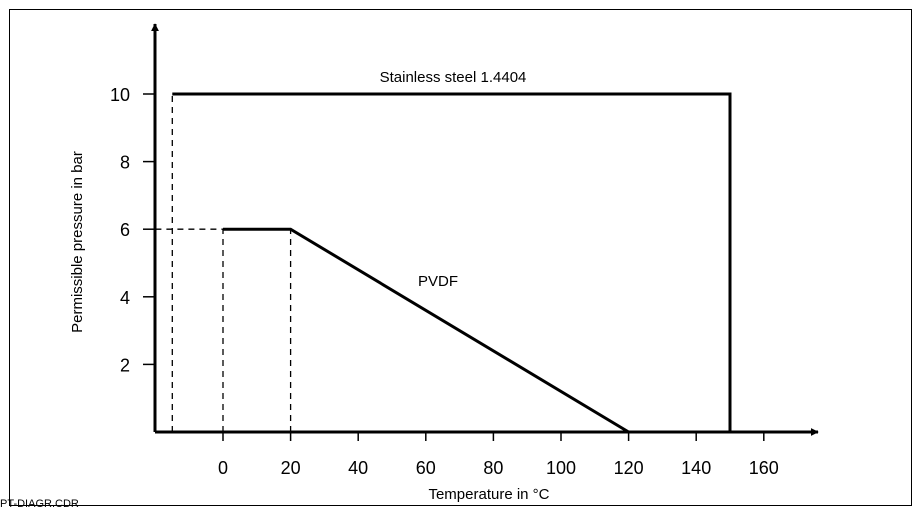  I want to click on x-tick-label: 140, so click(696, 468).